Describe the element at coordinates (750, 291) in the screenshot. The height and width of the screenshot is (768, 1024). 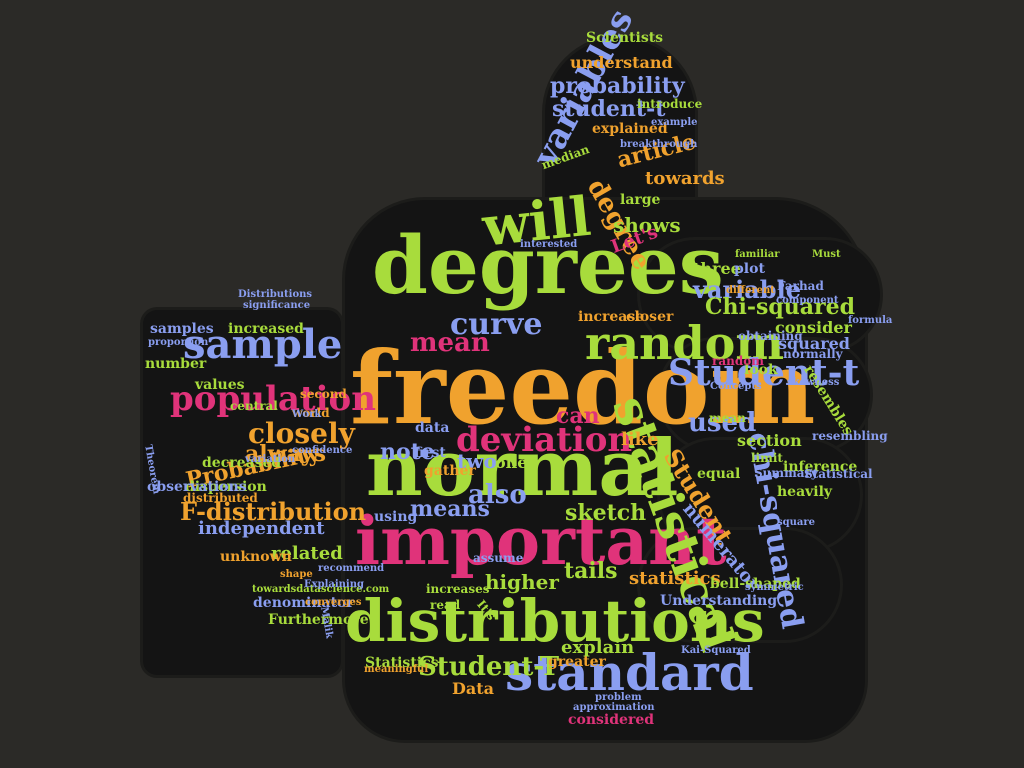
I see `cloud-word: different` at that location.